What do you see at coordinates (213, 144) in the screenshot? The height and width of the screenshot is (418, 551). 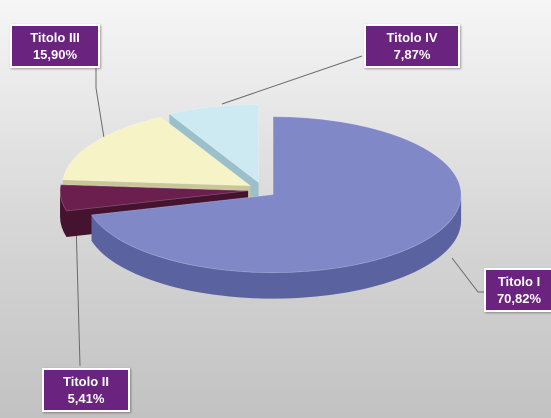 I see `pie-slice-titolo-iv` at bounding box center [213, 144].